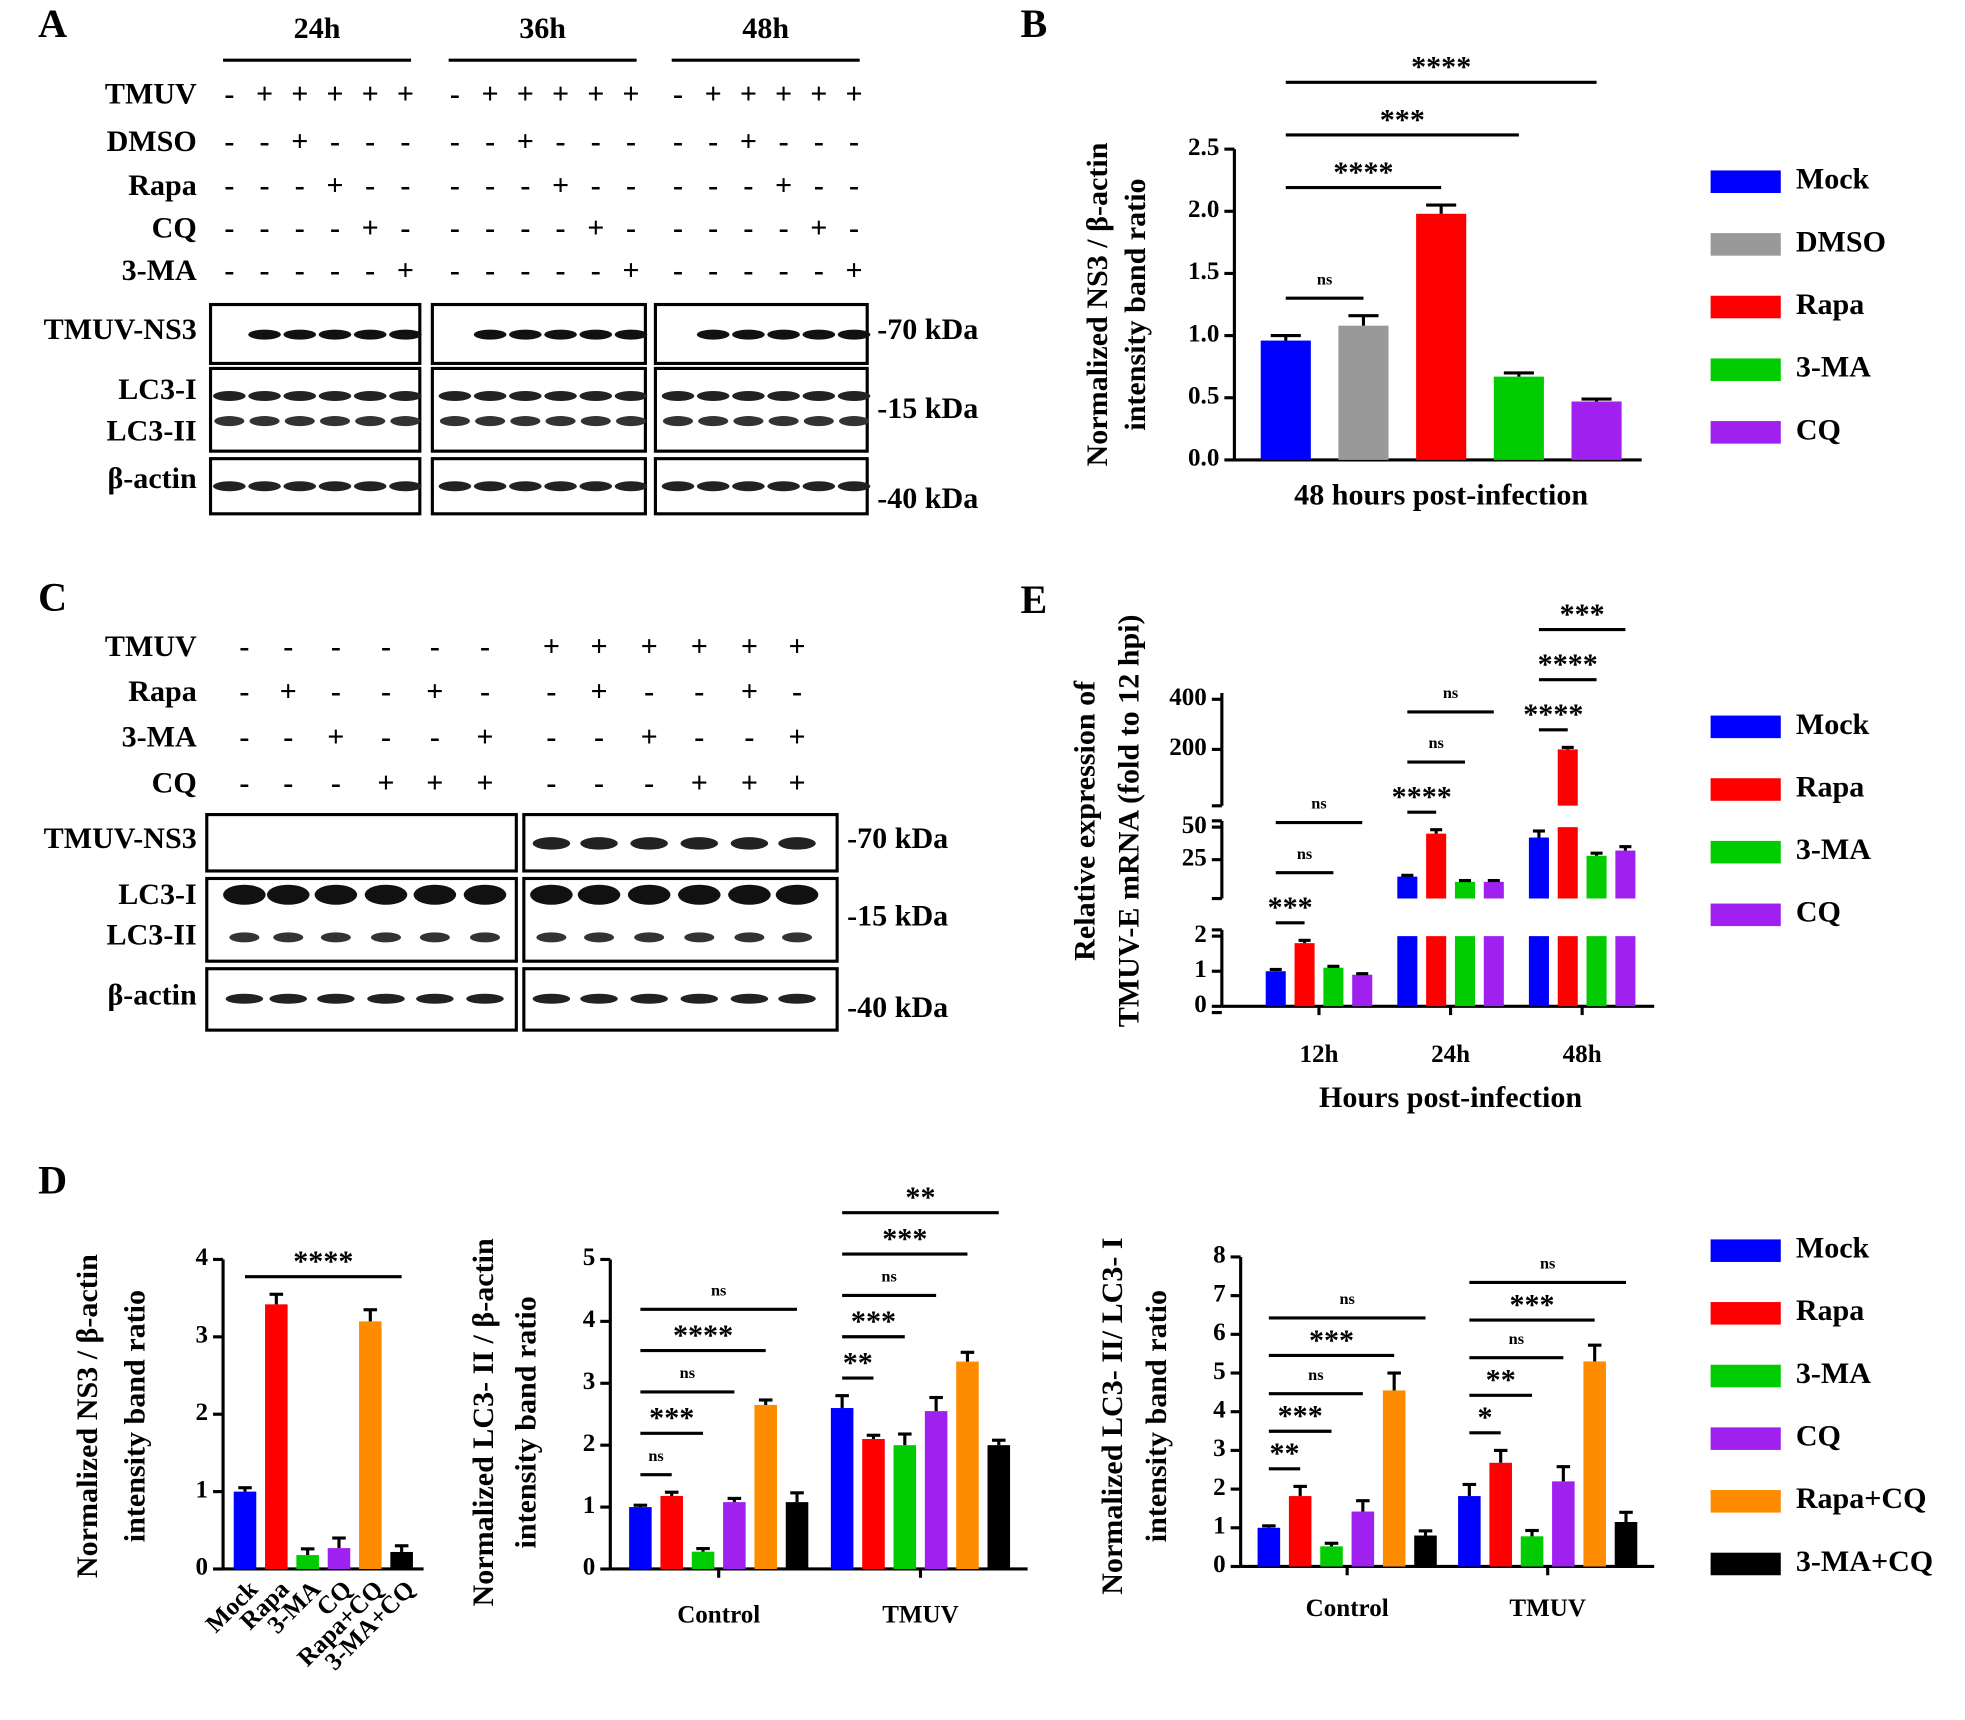 The width and height of the screenshot is (1965, 1720). I want to click on significance-label: **, so click(1284, 1453).